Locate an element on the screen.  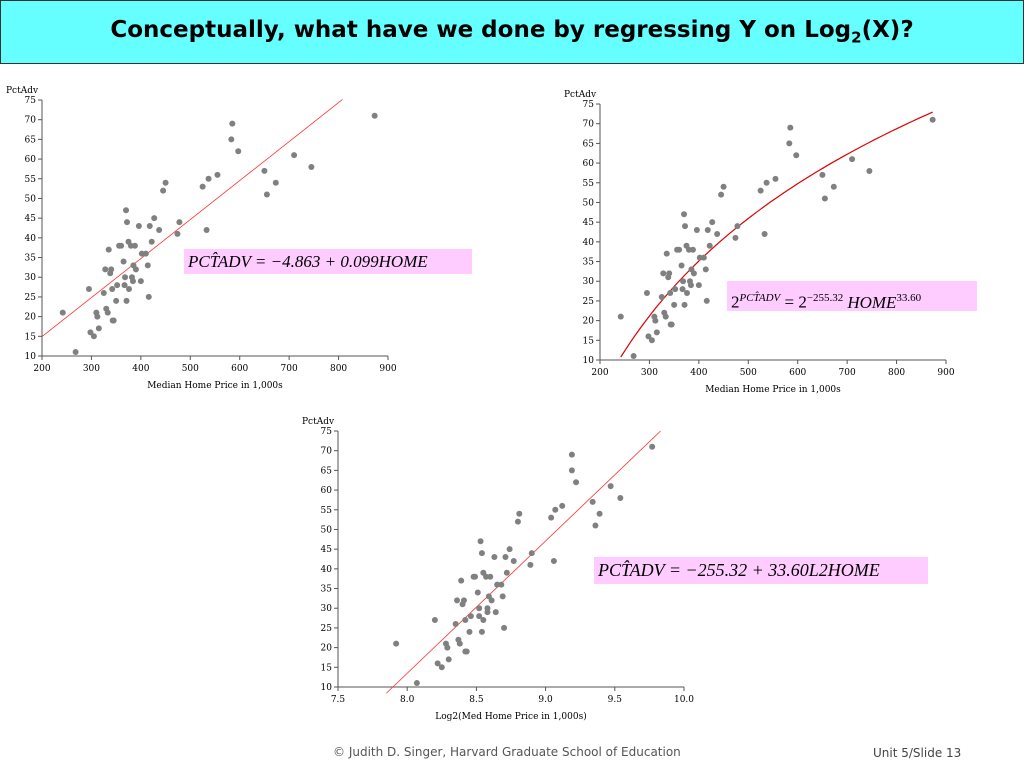
slide-title-subscript: 2 is located at coordinates (856, 37).